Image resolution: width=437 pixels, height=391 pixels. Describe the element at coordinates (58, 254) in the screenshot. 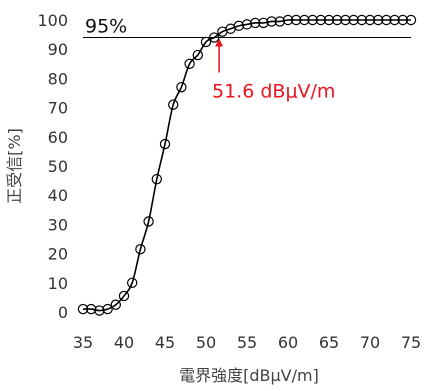

I see `y-tick-label: 20` at that location.